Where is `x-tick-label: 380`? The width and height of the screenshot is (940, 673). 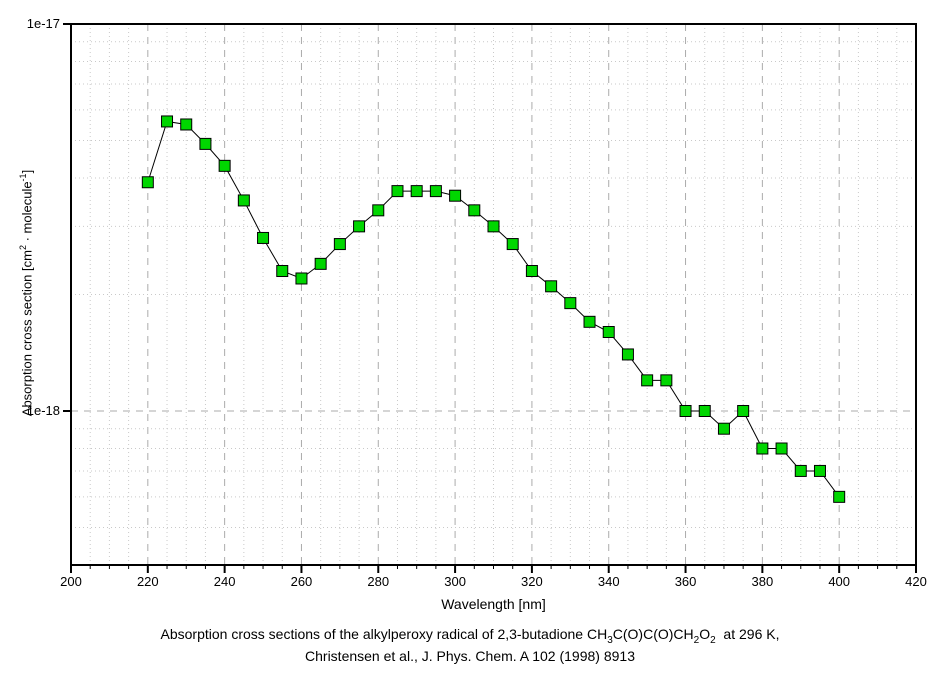
x-tick-label: 380 is located at coordinates (763, 581).